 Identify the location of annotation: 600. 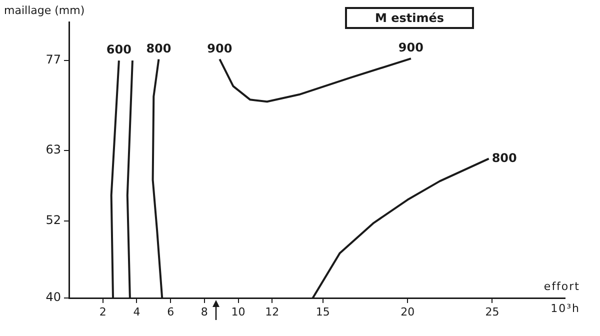
(119, 49).